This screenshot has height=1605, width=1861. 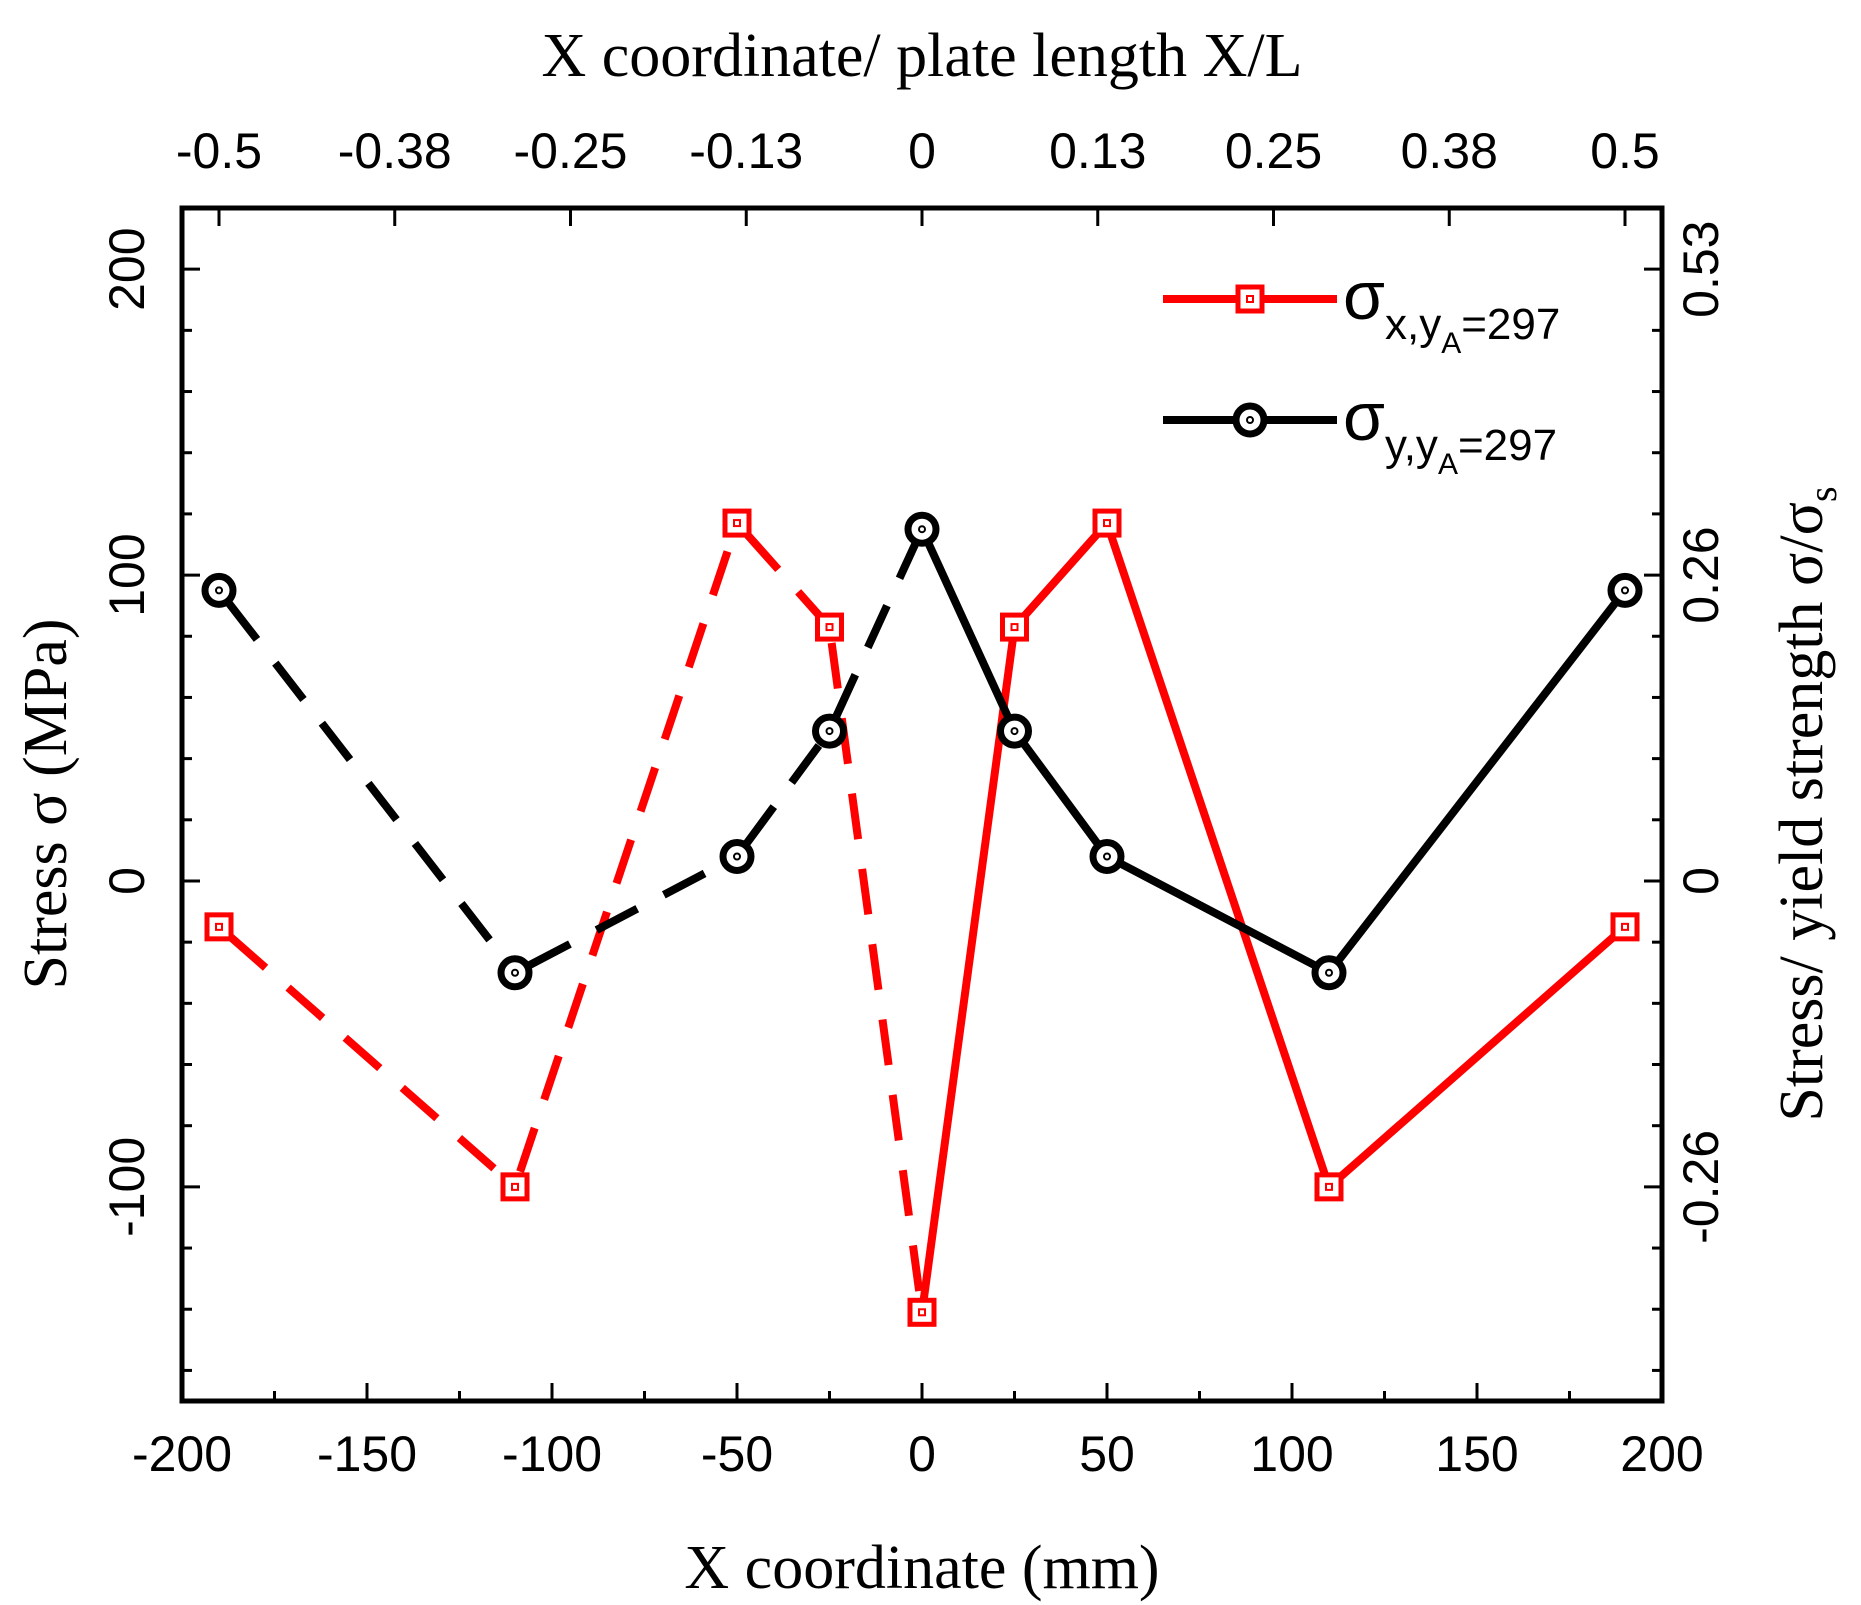 I want to click on legend-entry-sigma-x: σx,yA=297, so click(x=1361, y=309).